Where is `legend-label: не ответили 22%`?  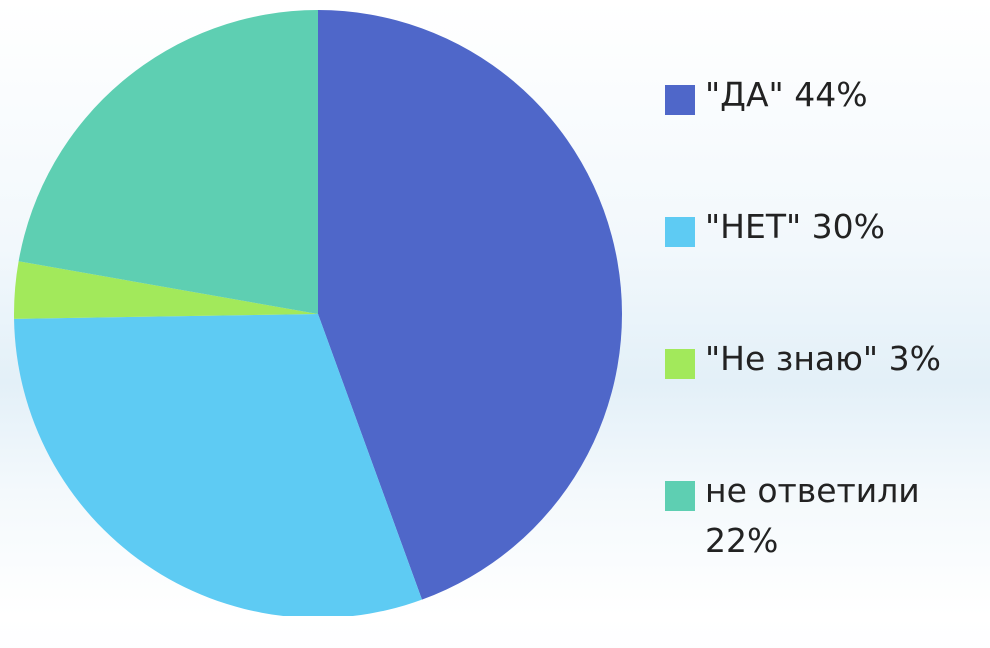 legend-label: не ответили 22% is located at coordinates (812, 515).